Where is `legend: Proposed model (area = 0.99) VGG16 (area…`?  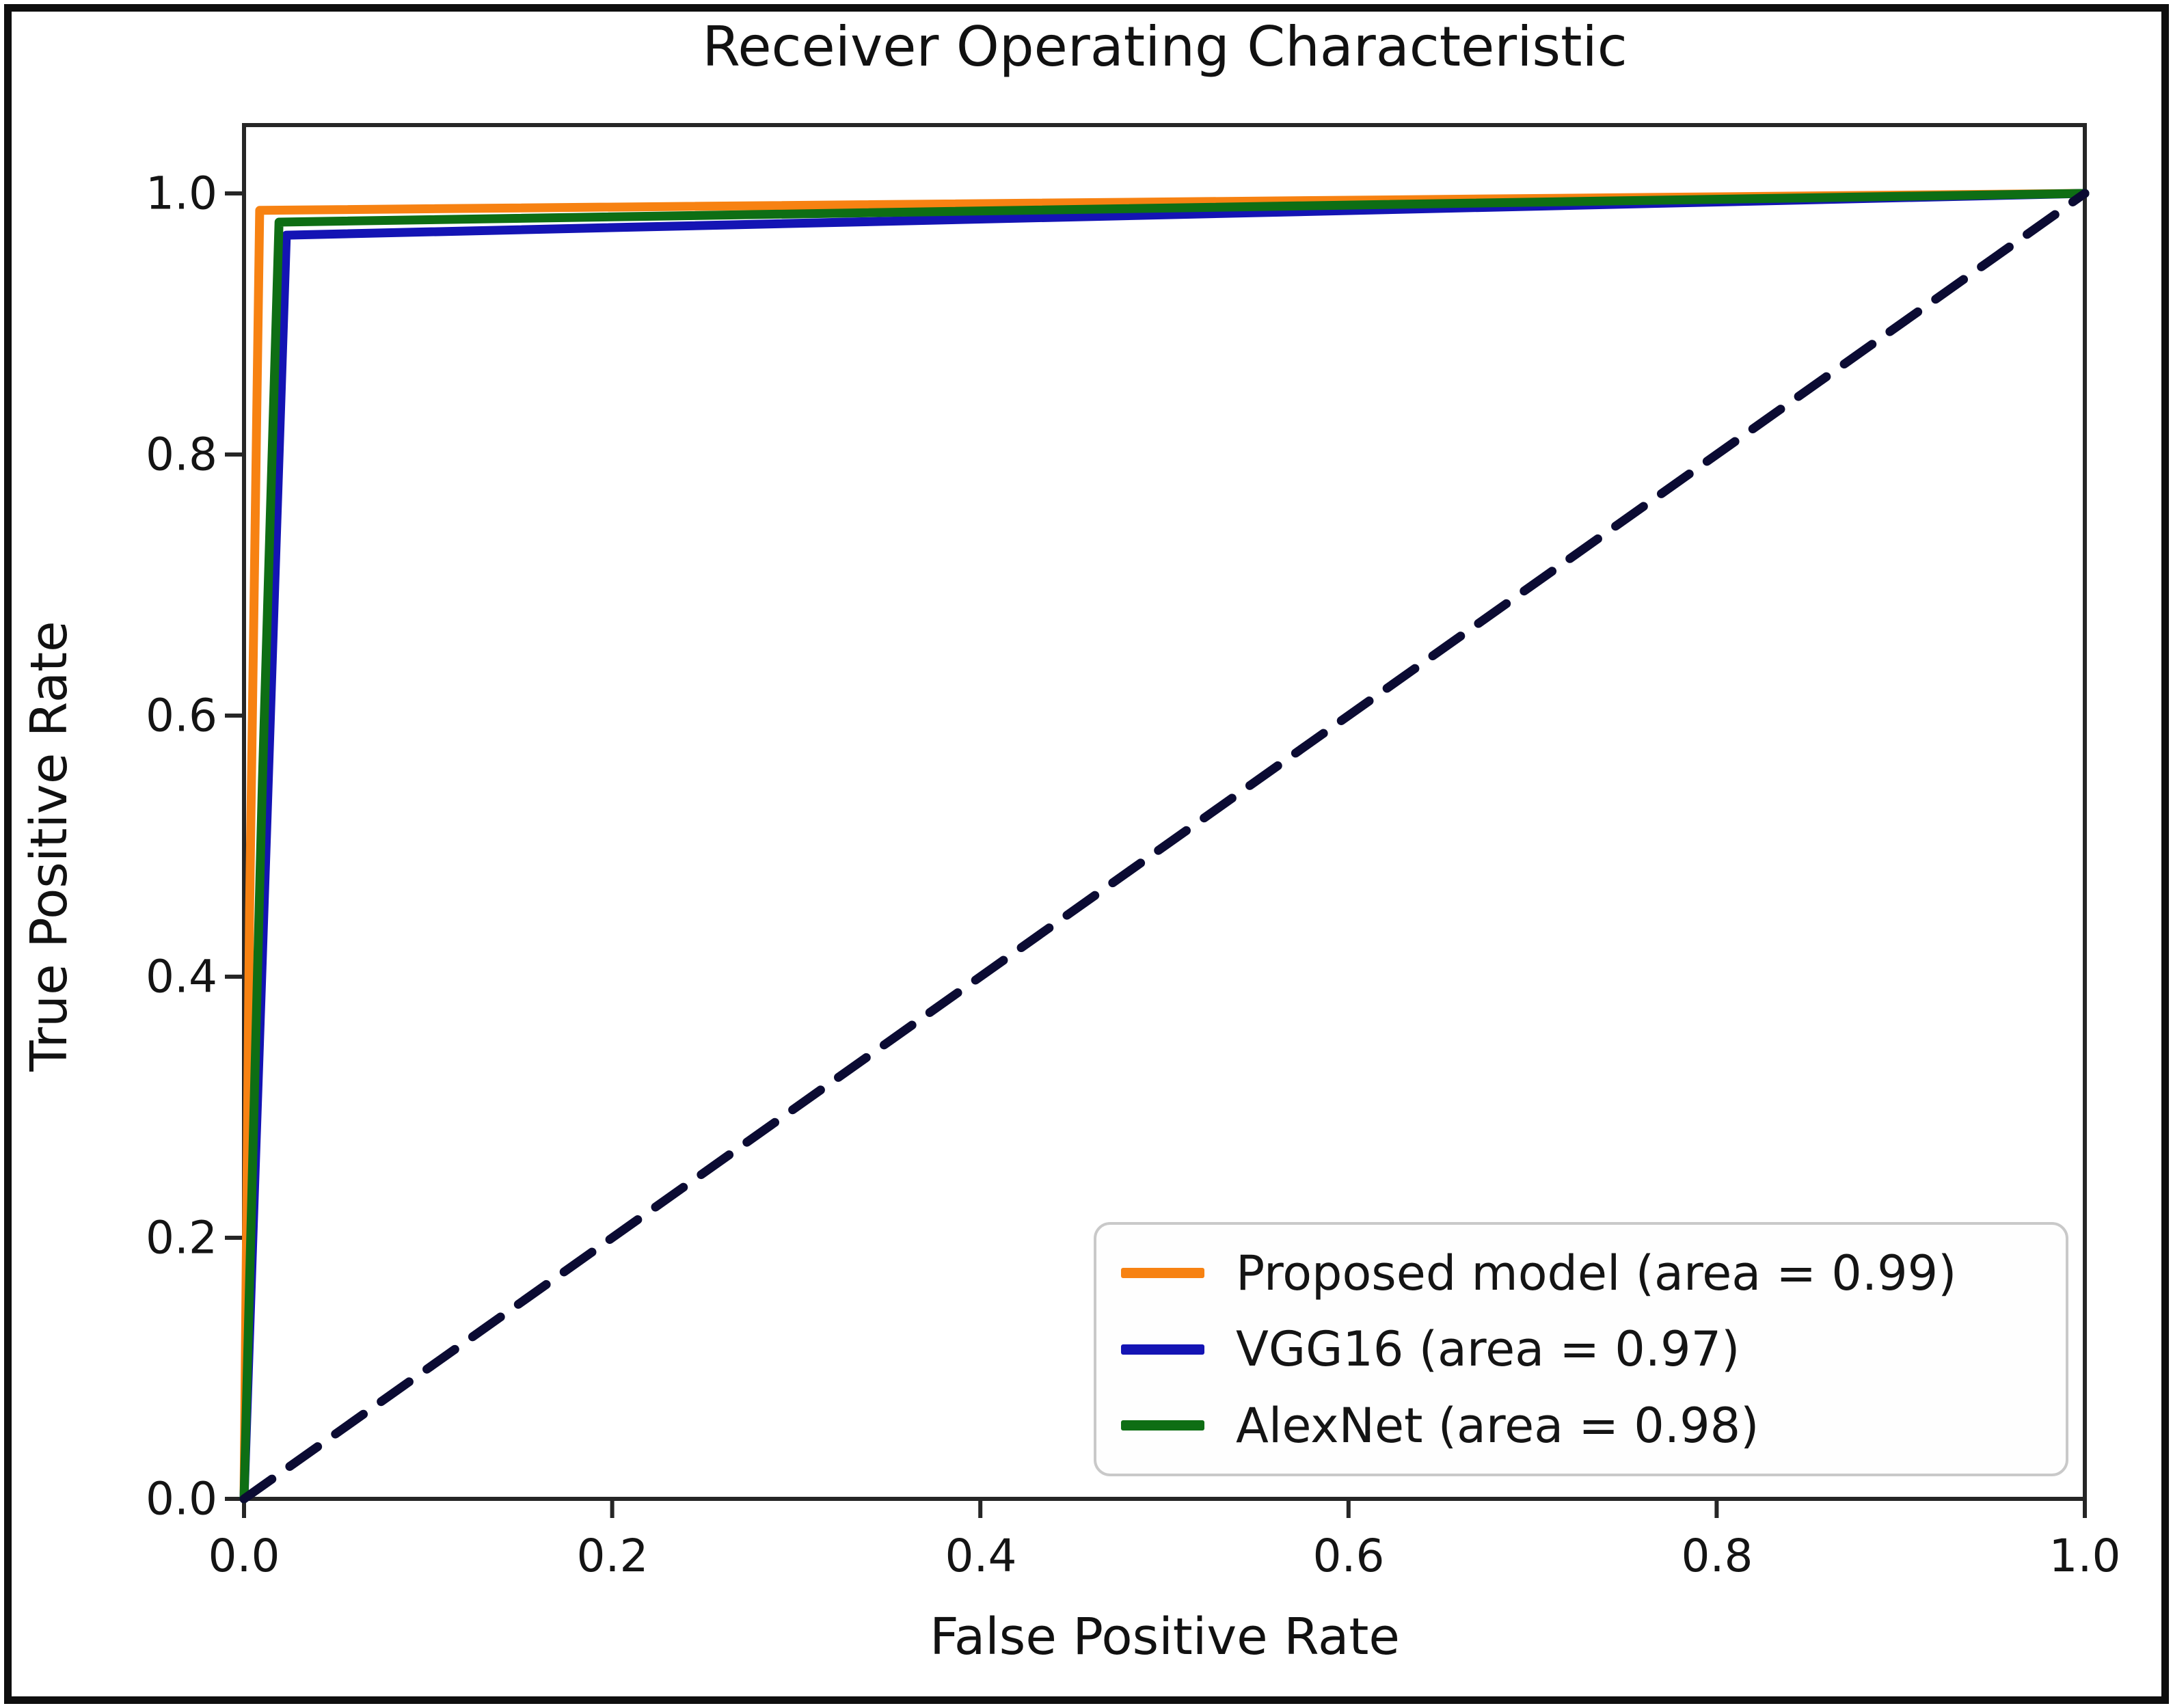 legend: Proposed model (area = 0.99) VGG16 (area… is located at coordinates (1581, 1349).